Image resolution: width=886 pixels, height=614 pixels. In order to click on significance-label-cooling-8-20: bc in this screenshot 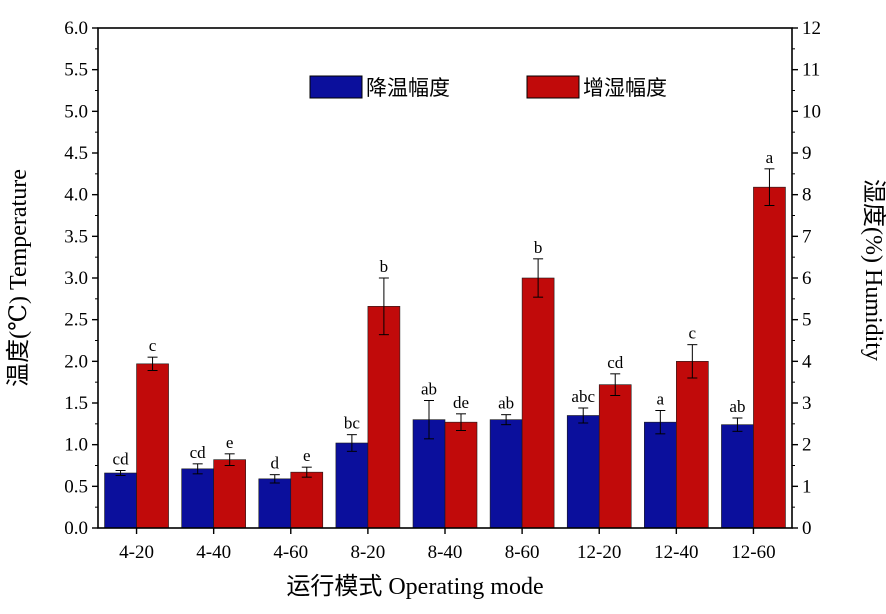, I will do `click(352, 423)`.